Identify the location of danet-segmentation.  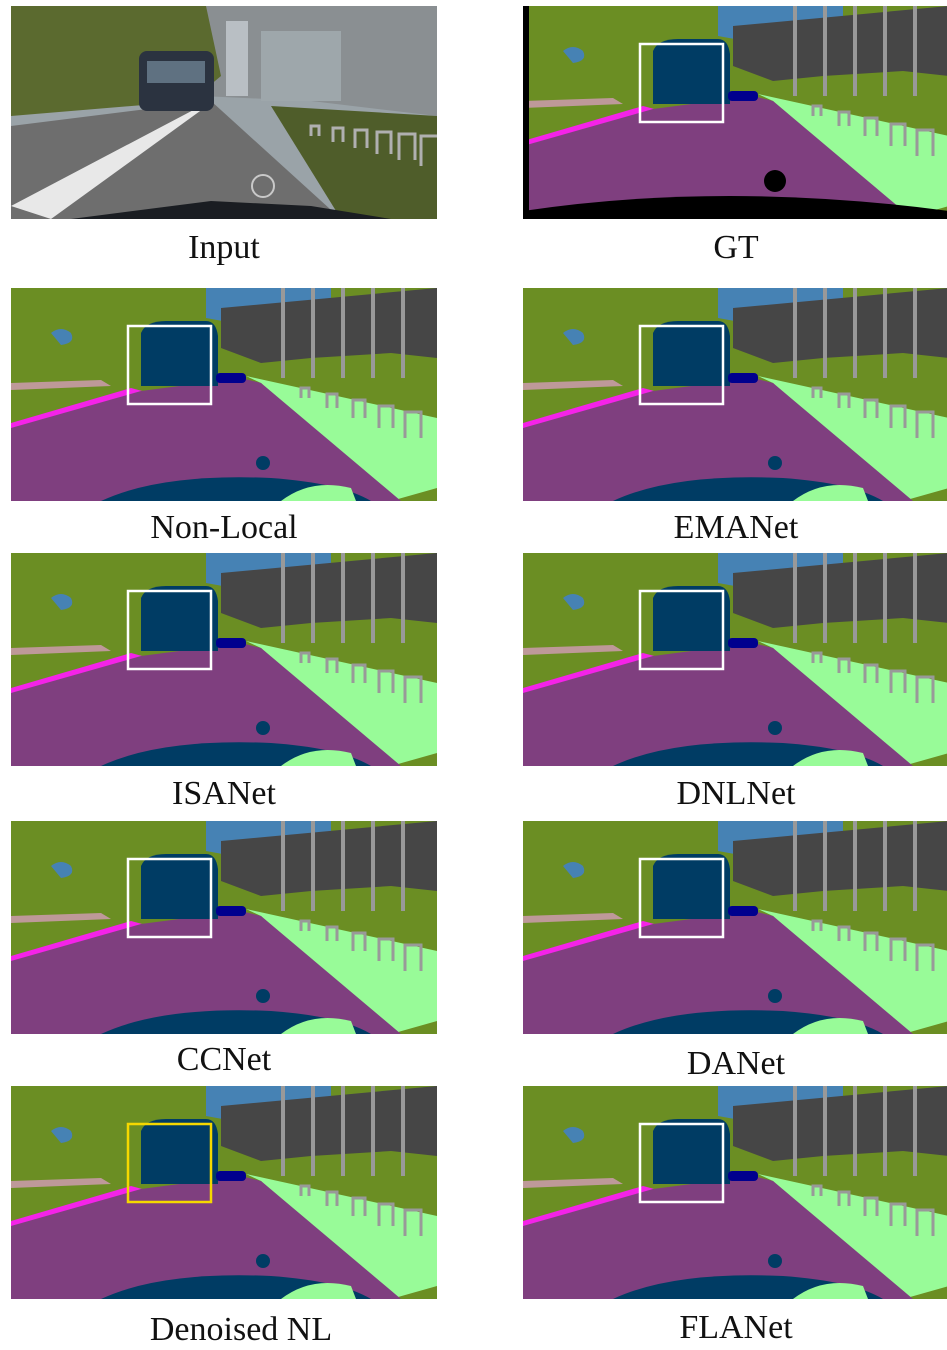
(735, 927).